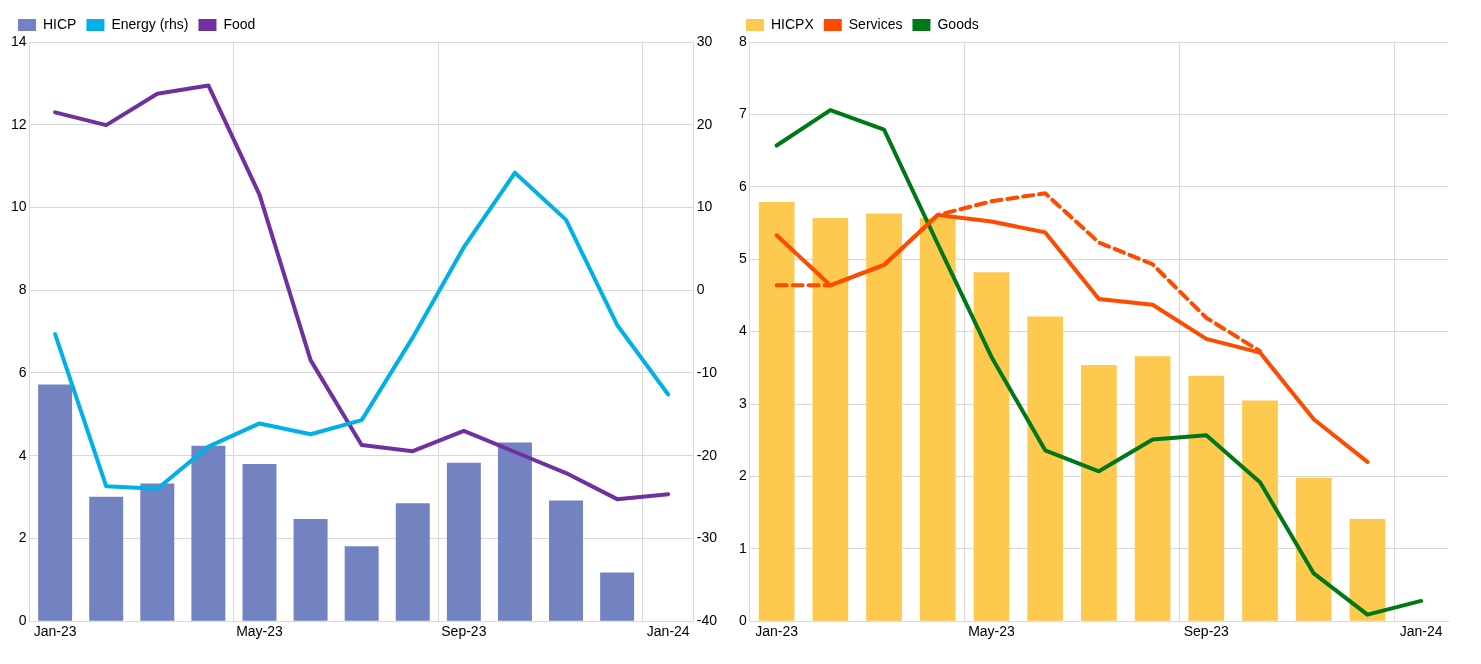 This screenshot has height=664, width=1481. What do you see at coordinates (793, 23) in the screenshot?
I see `legend-label: HICPX` at bounding box center [793, 23].